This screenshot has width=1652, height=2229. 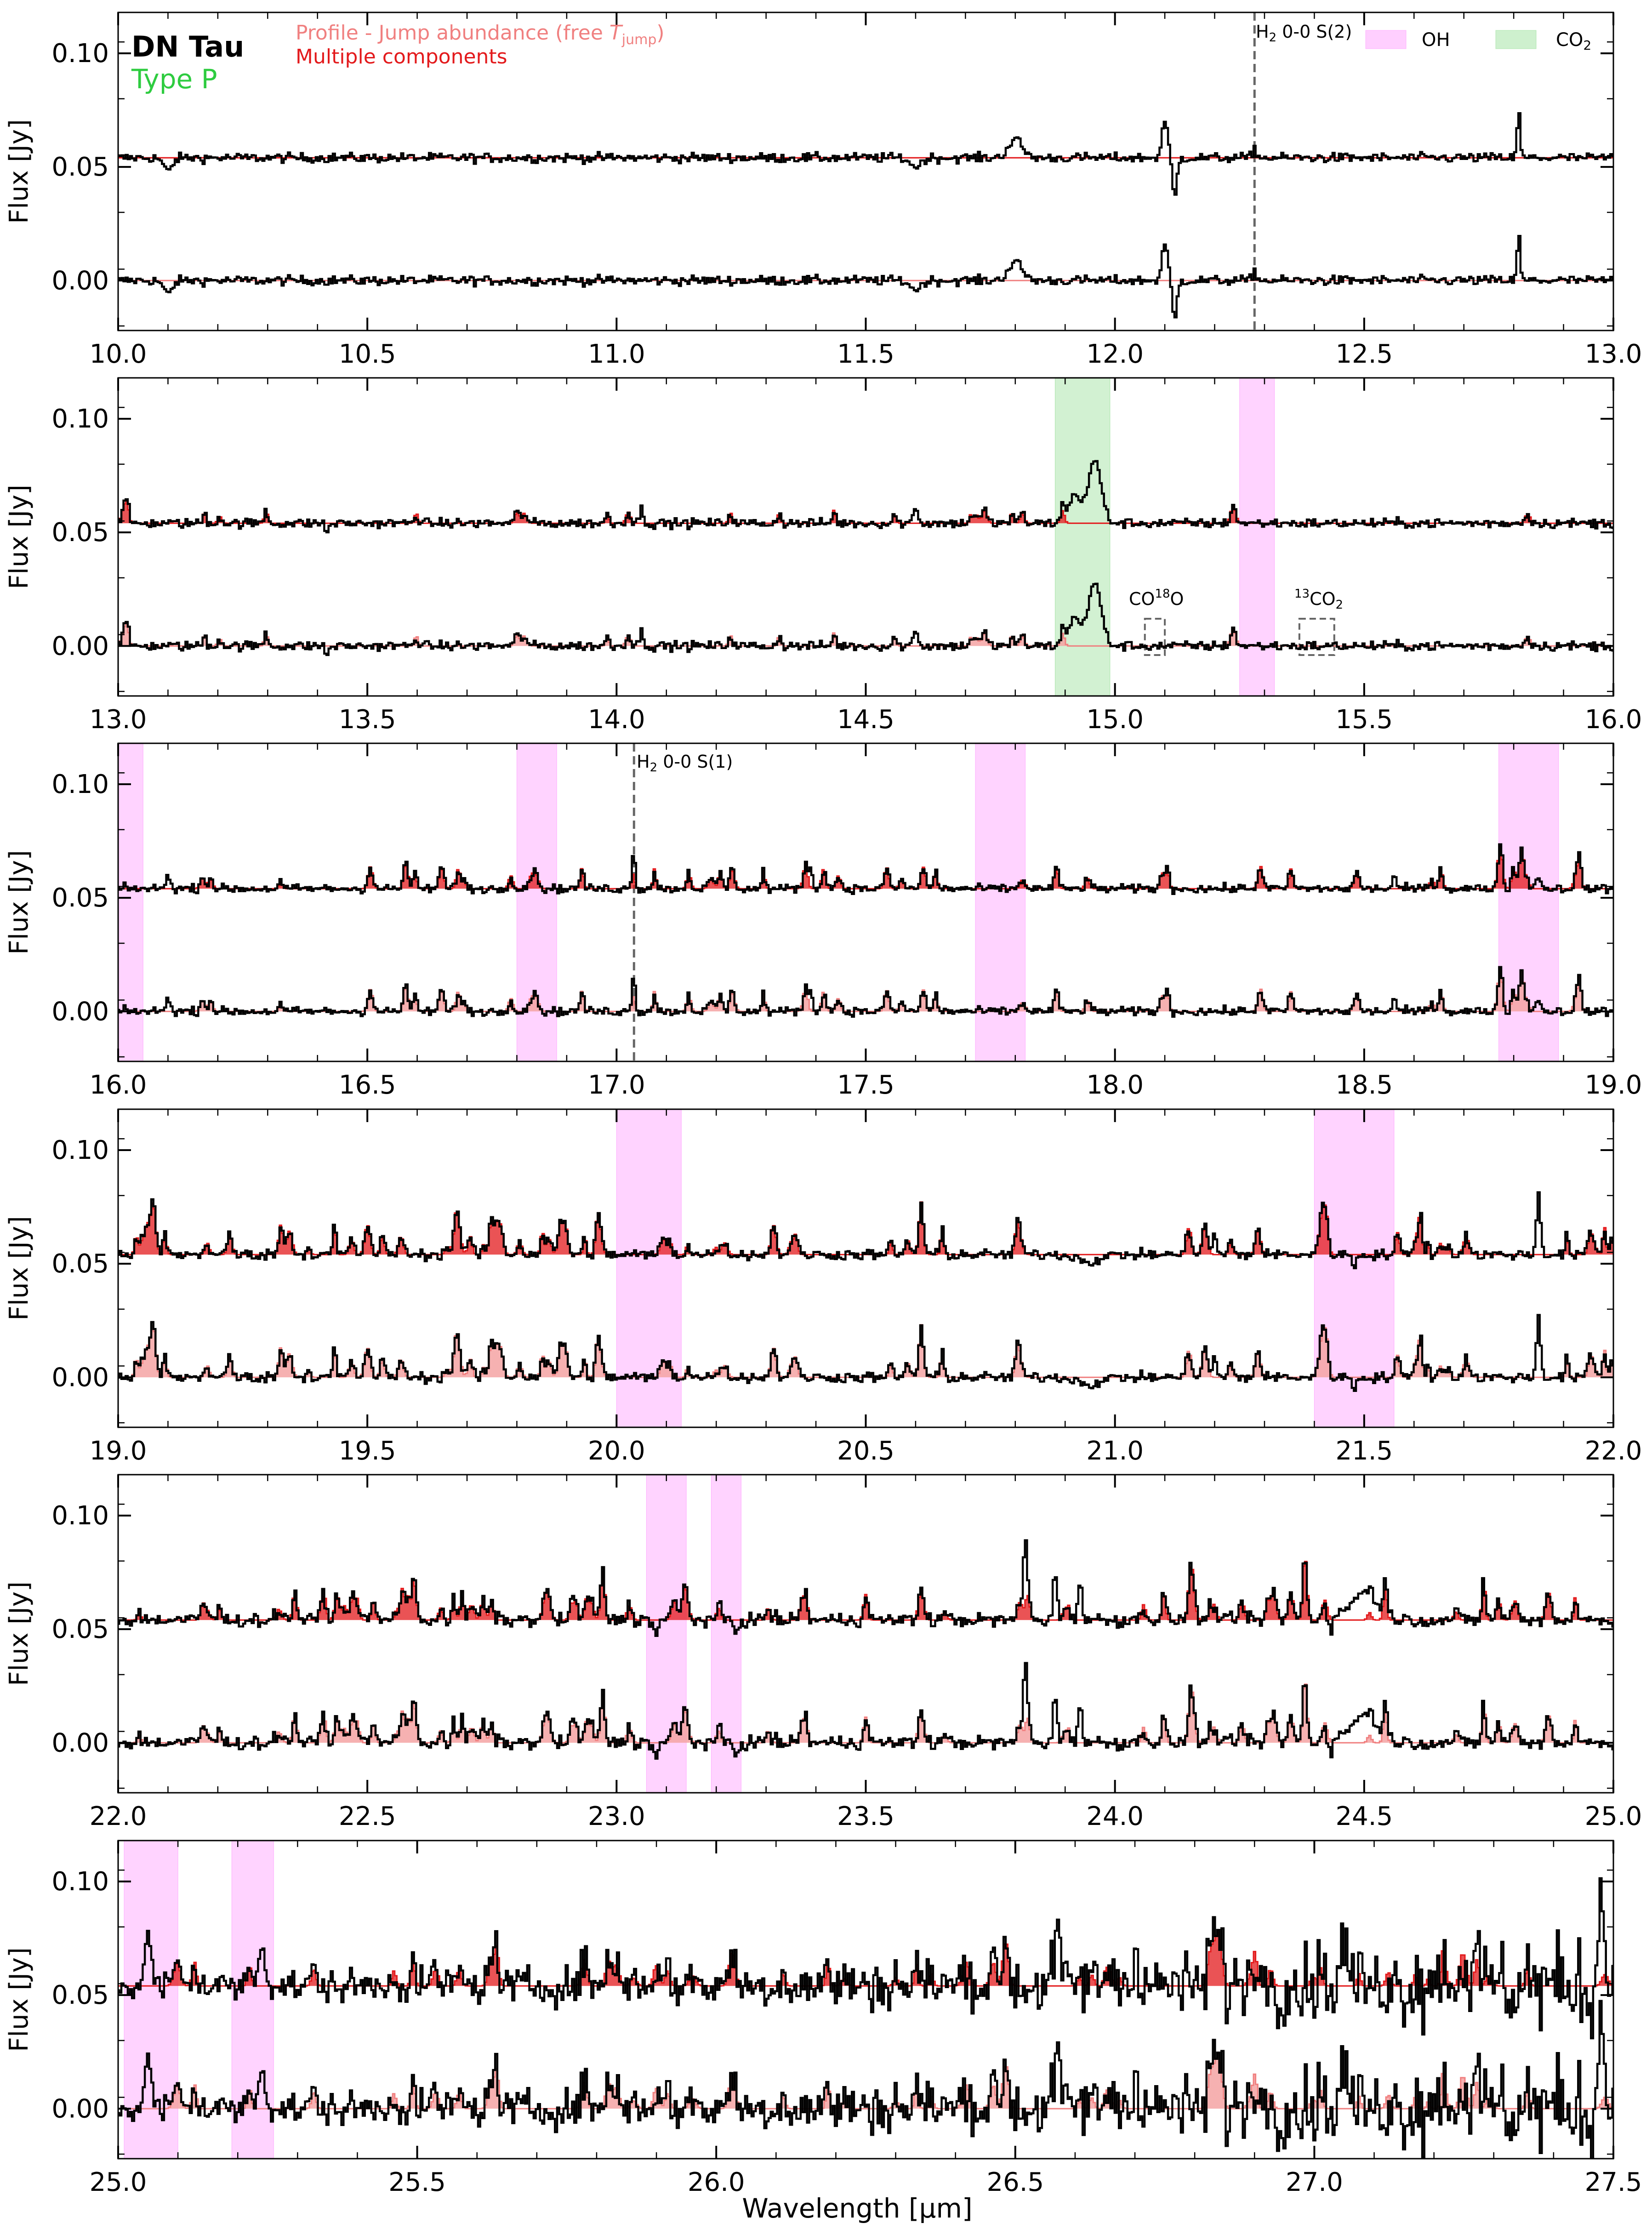 I want to click on x-tick-label: 21.0, so click(x=1115, y=1451).